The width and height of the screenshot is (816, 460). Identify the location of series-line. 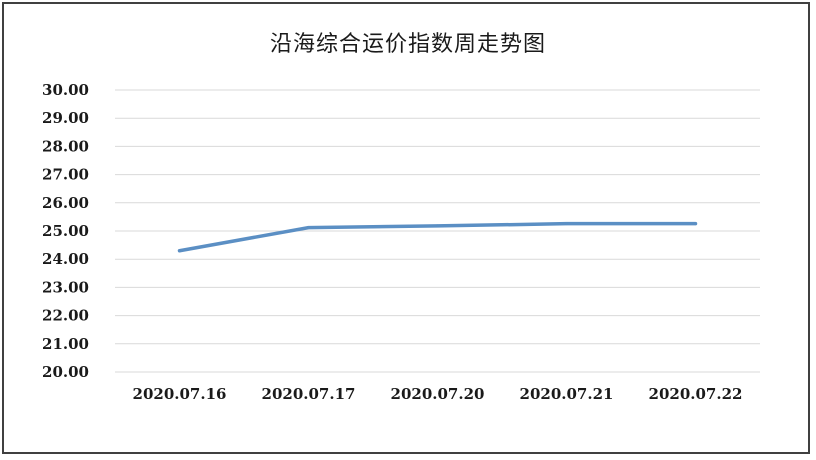
(437, 237).